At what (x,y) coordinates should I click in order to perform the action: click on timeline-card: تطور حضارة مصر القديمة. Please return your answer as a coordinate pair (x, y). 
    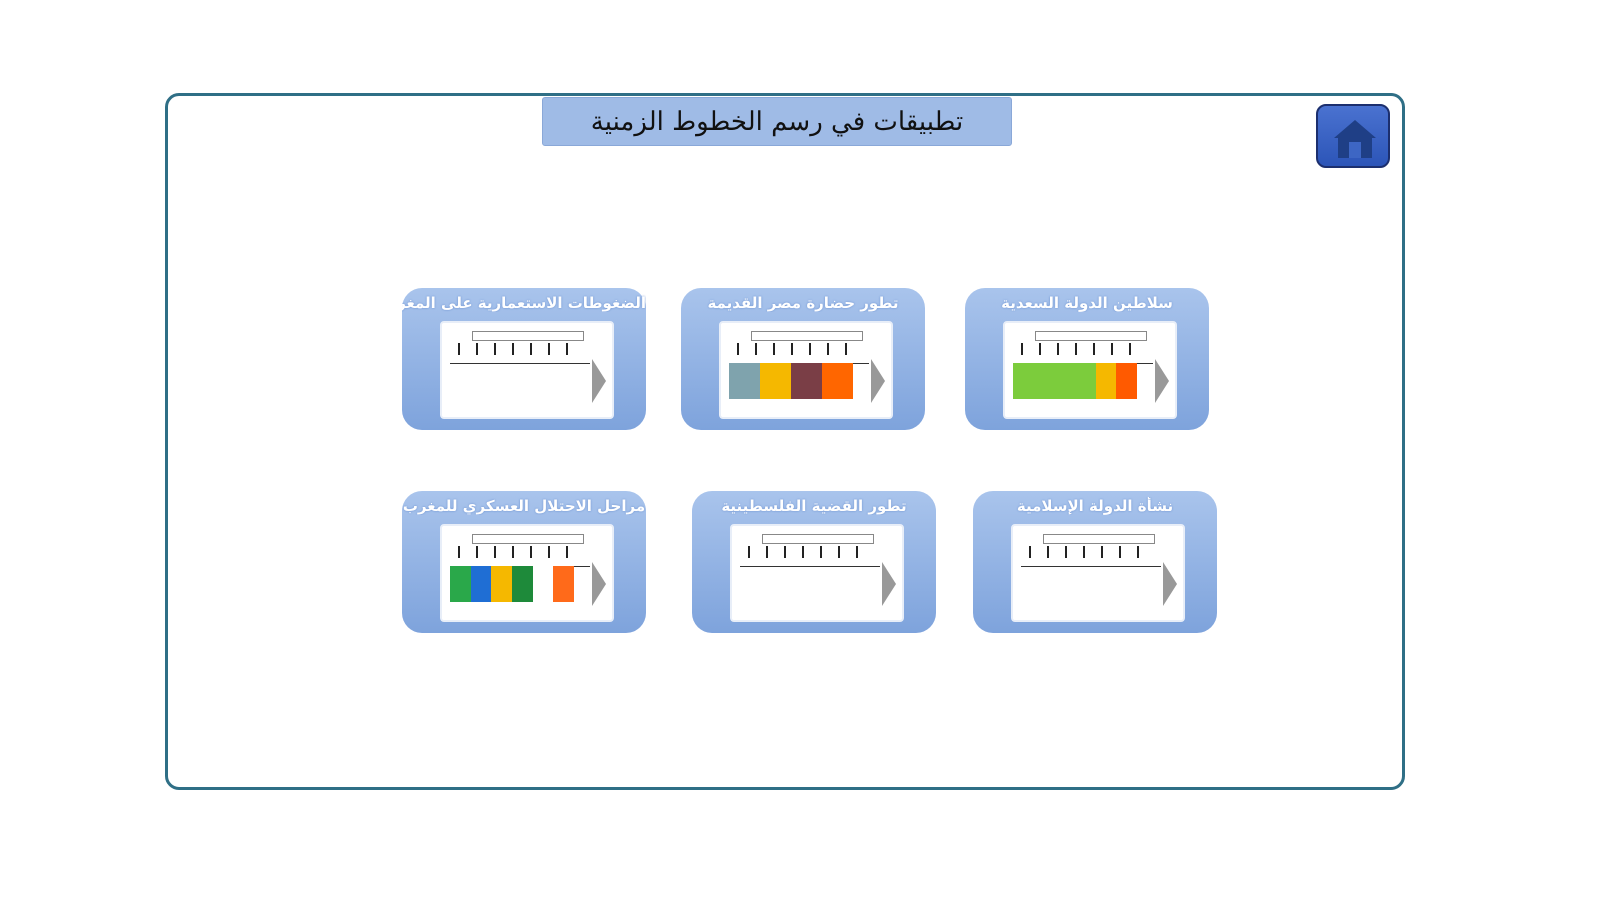
    Looking at the image, I should click on (803, 359).